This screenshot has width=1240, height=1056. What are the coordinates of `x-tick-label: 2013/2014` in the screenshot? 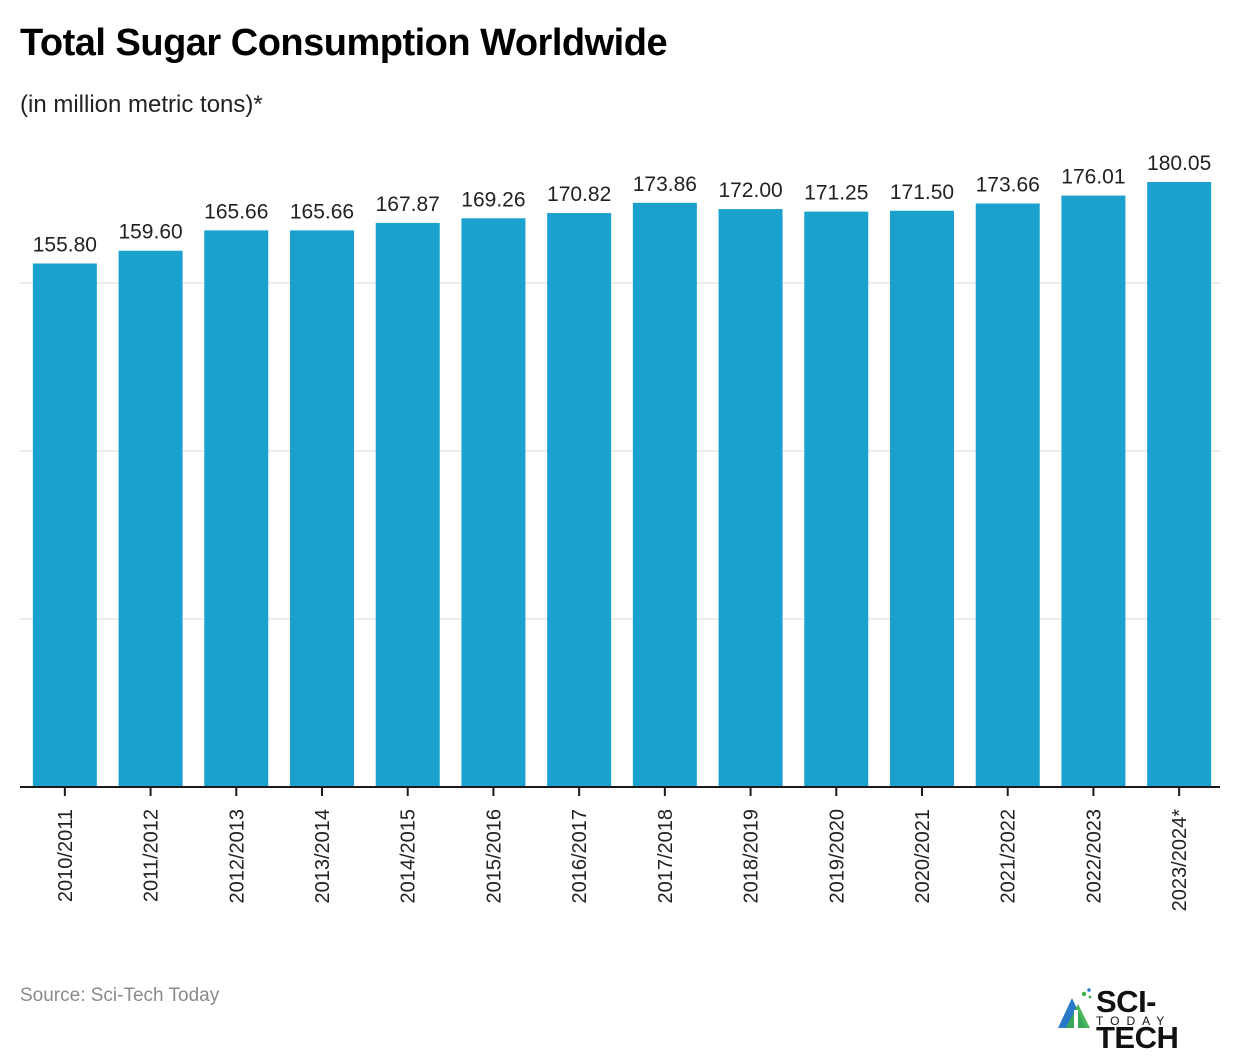 It's located at (323, 856).